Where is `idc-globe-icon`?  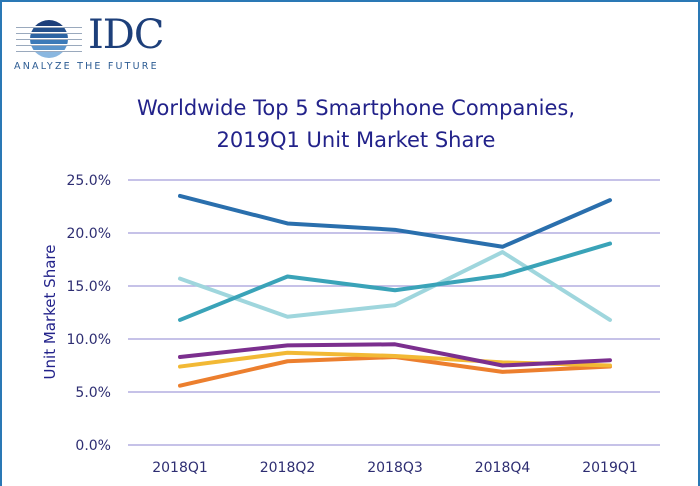 idc-globe-icon is located at coordinates (49, 39).